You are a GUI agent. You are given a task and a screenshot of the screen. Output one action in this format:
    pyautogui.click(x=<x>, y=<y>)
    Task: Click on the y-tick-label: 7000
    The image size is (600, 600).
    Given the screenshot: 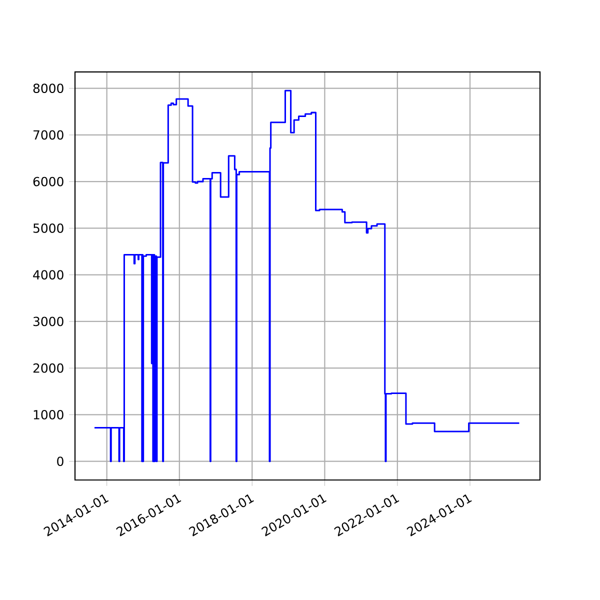 What is the action you would take?
    pyautogui.click(x=49, y=135)
    